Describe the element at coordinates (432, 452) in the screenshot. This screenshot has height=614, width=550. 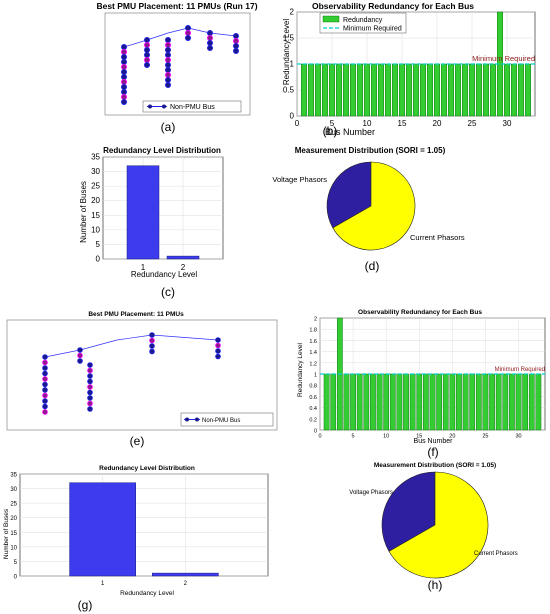
I see `panel-f-caption: (f)` at that location.